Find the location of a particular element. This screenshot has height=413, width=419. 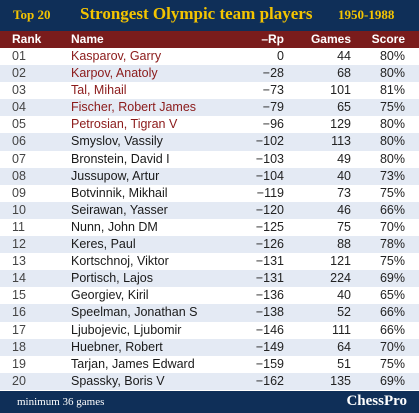

table-row: 19 Tarjan, James Edward −159 51 75% is located at coordinates (209, 364).